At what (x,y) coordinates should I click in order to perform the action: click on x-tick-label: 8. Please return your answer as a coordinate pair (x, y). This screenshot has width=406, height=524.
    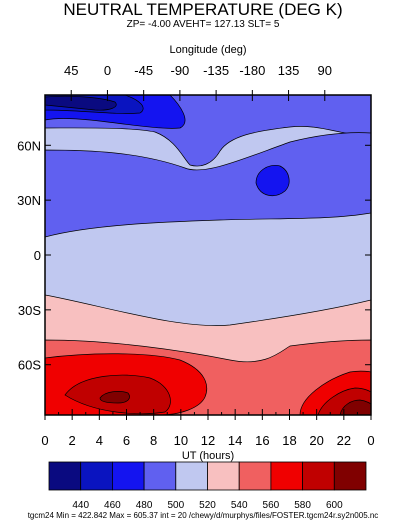
    Looking at the image, I should click on (153, 440).